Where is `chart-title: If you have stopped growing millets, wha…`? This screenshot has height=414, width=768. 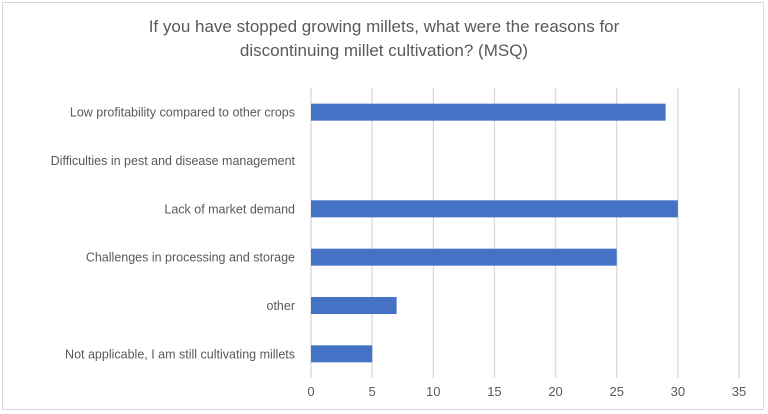
chart-title: If you have stopped growing millets, wha… is located at coordinates (384, 39).